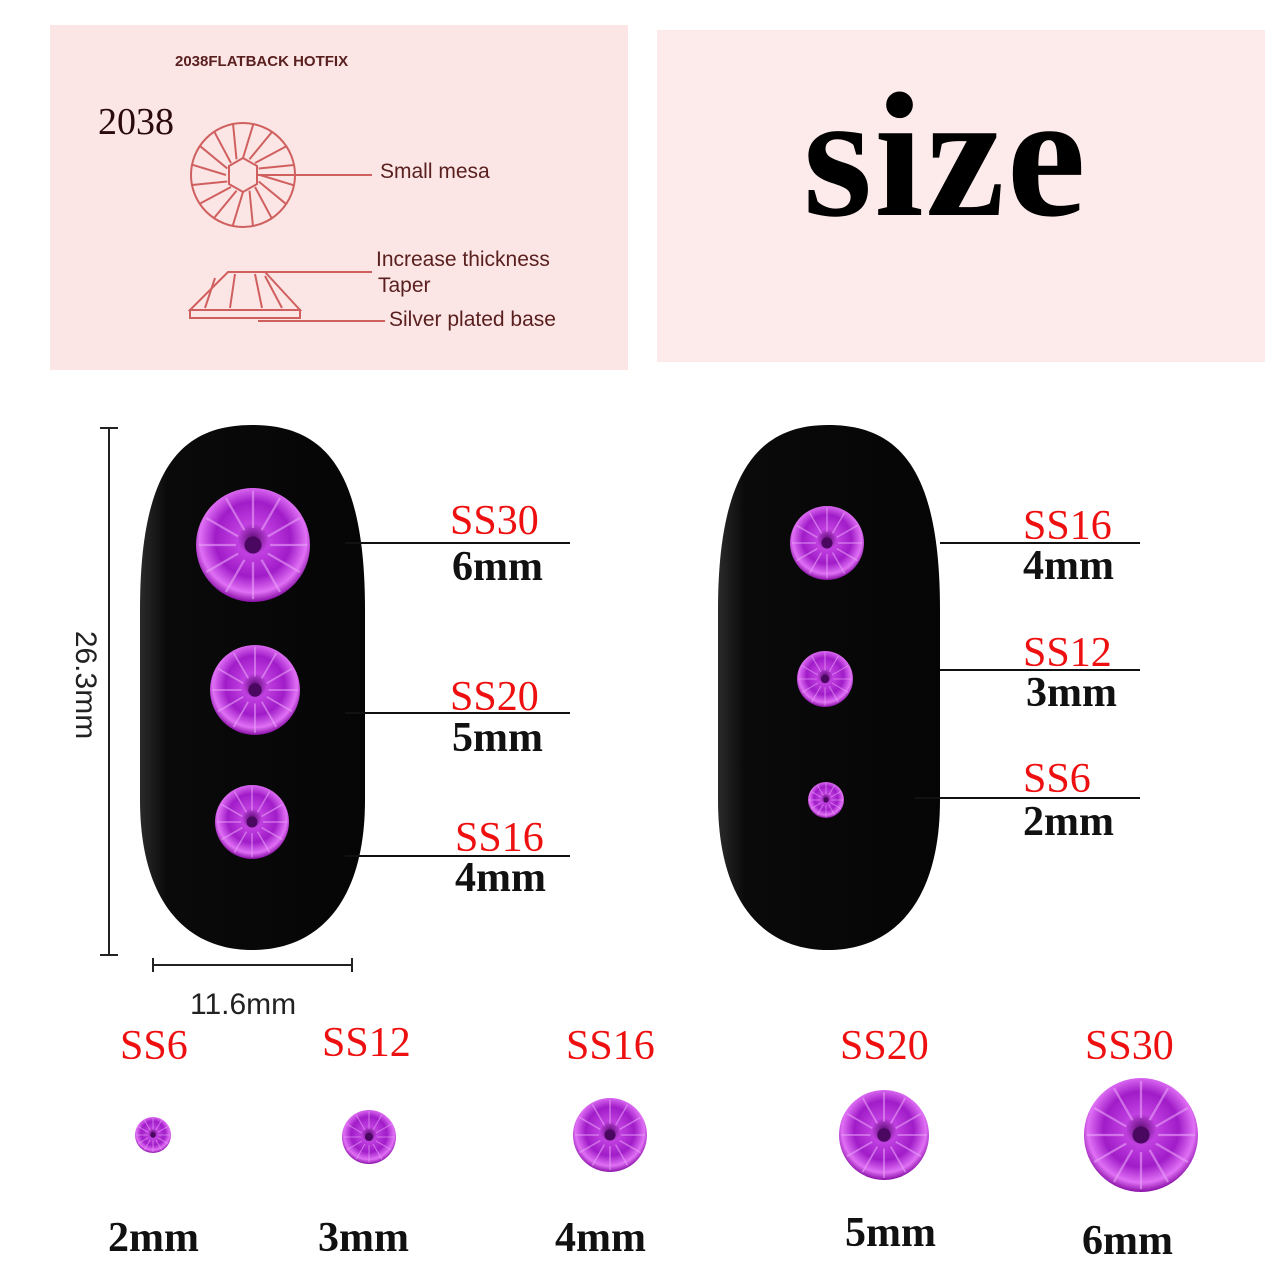 The width and height of the screenshot is (1288, 1288). I want to click on left-size-1: 6mm, so click(497, 567).